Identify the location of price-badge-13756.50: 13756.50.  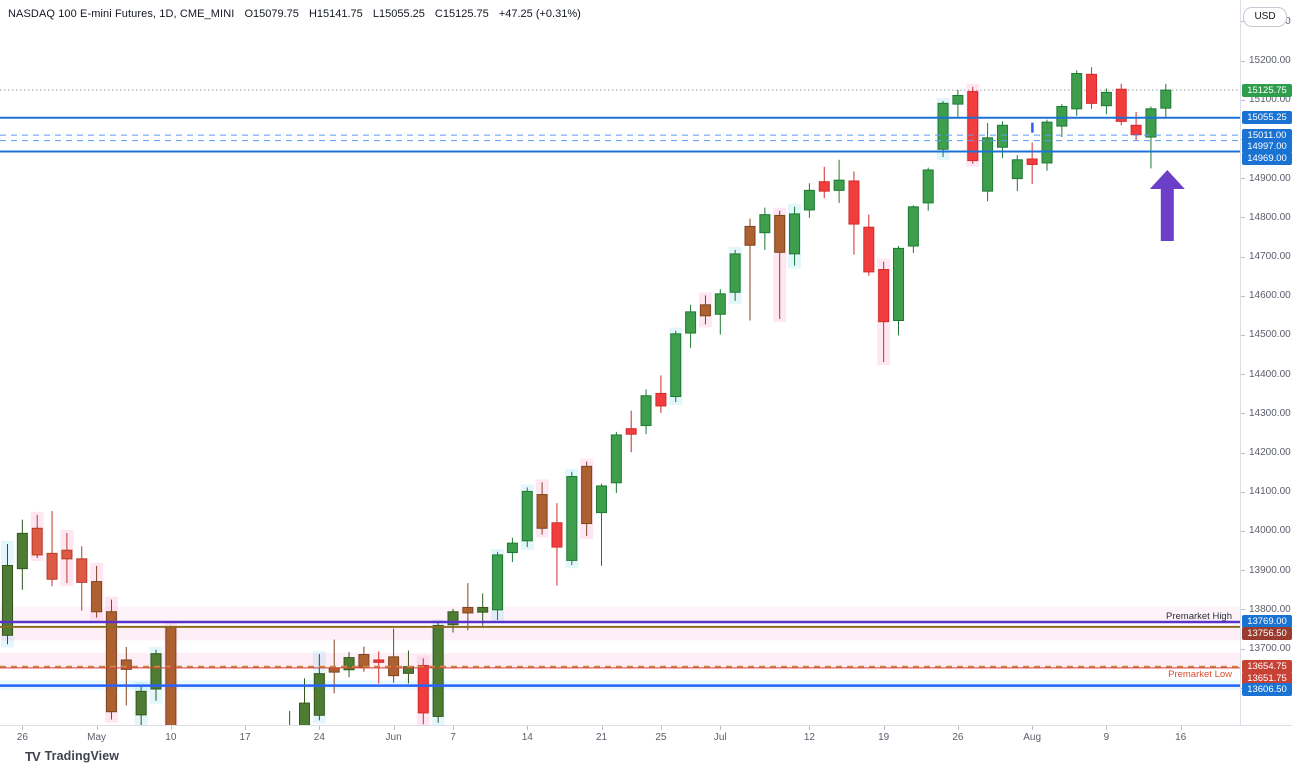
(1267, 633).